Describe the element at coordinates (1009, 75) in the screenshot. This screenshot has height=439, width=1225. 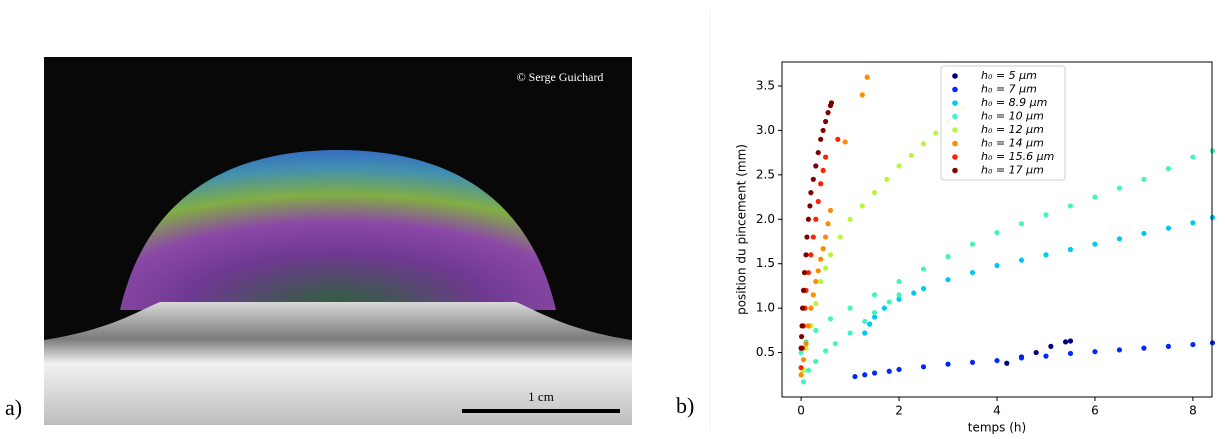
I see `legend-label: h₀ = 5 μm` at that location.